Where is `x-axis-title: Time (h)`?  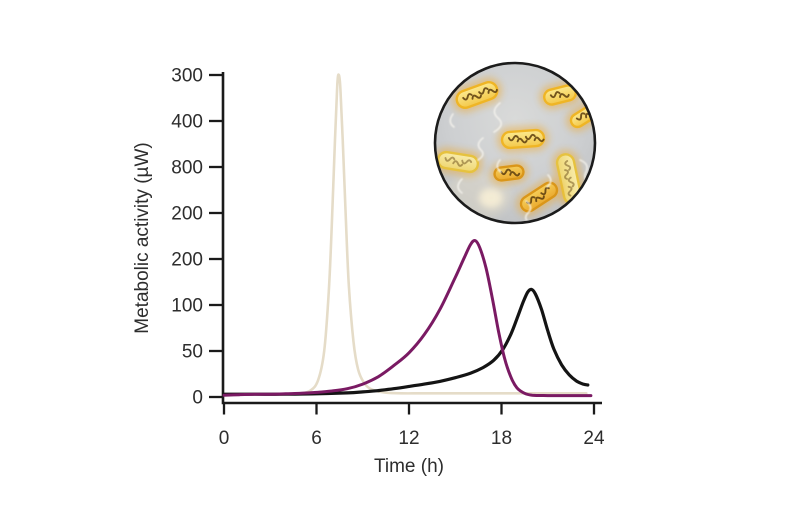 x-axis-title: Time (h) is located at coordinates (409, 466).